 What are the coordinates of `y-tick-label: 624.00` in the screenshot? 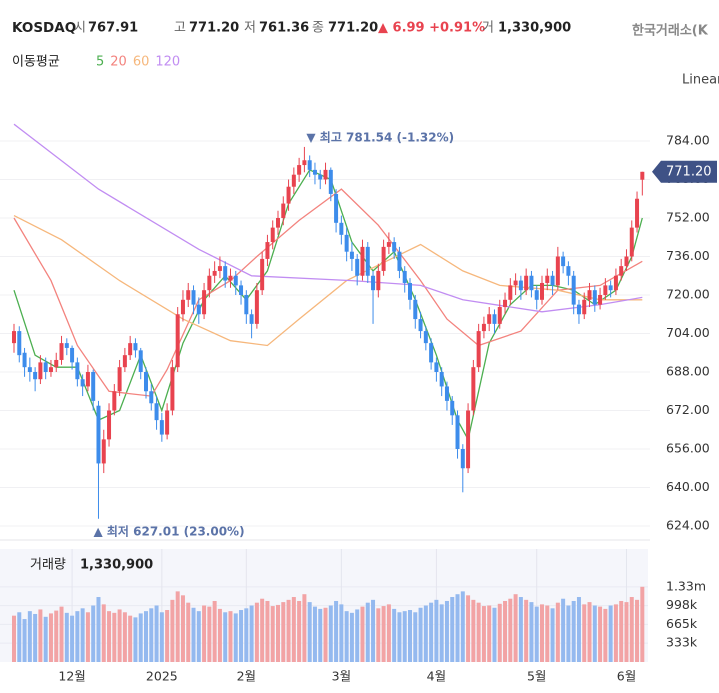 It's located at (688, 525).